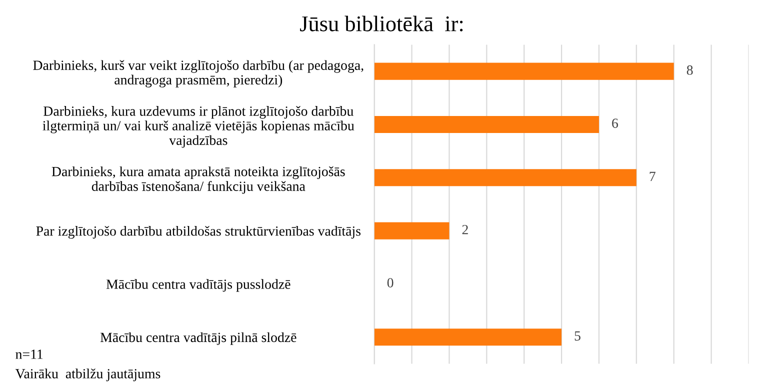 This screenshot has width=764, height=389. What do you see at coordinates (198, 74) in the screenshot?
I see `y-tick-label: Darbinieks, kurš var veikt izglītojošo darbību (ar pedagoga, andragoga prasmēm, pieredzi)` at bounding box center [198, 74].